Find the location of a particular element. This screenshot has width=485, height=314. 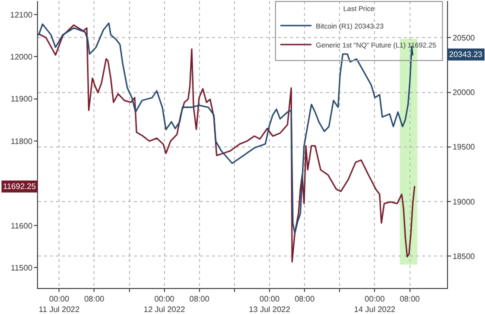

text: 11692.25 is located at coordinates (19, 186).